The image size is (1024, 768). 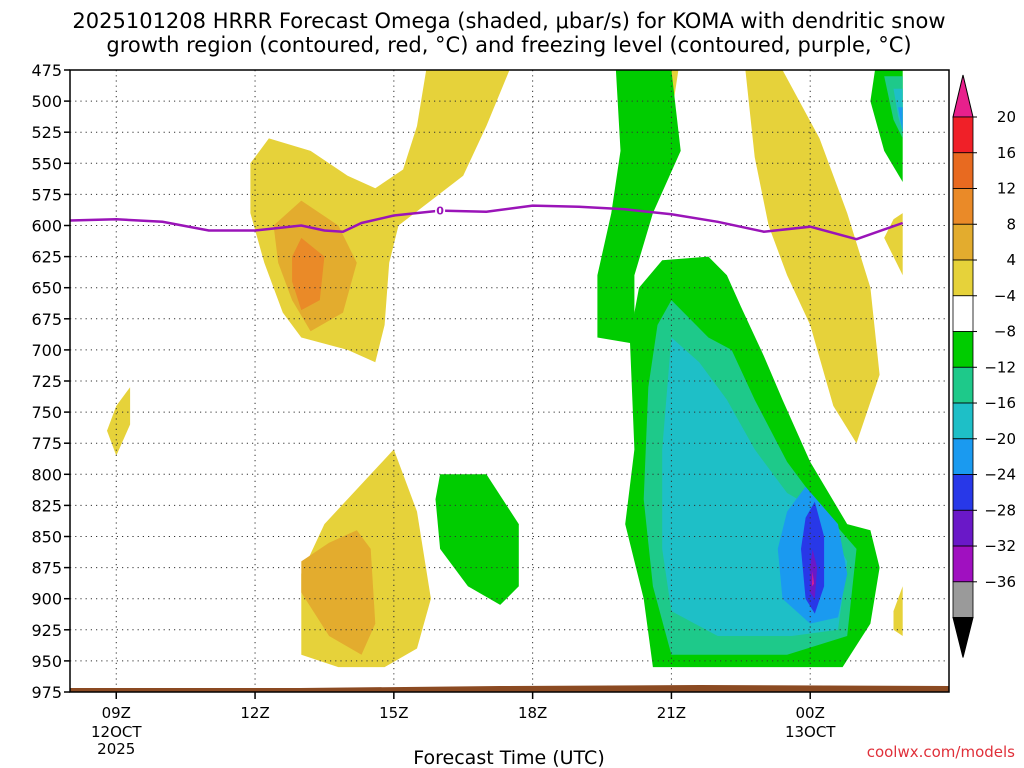 What do you see at coordinates (1005, 332) in the screenshot?
I see `colorbar-label: −8` at bounding box center [1005, 332].